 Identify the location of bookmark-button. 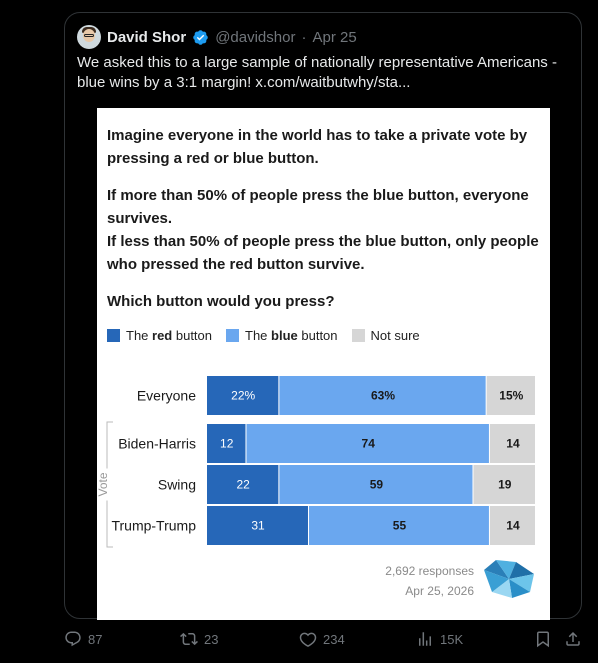
(543, 639).